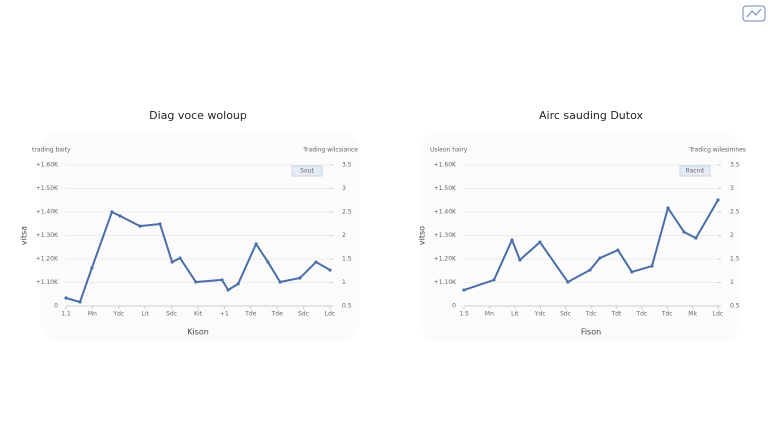 The height and width of the screenshot is (432, 768). I want to click on right-axis-caption: Trading wilcsiance, so click(330, 150).